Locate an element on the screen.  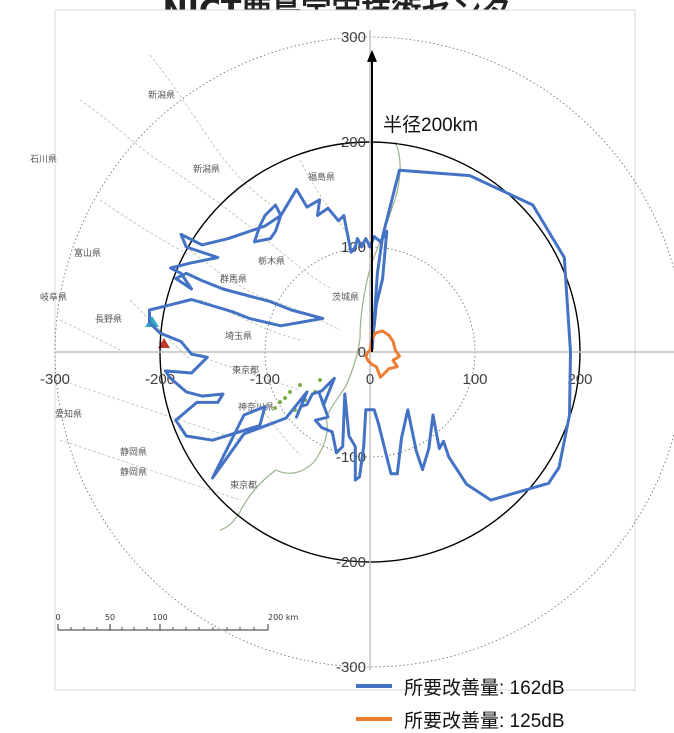
triangle-marker-red is located at coordinates (164, 343).